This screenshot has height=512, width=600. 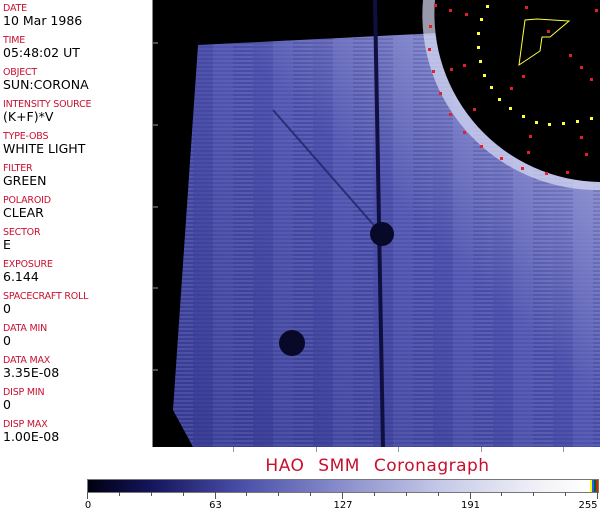 I want to click on metadata-value: 05:48:02 UT, so click(x=41, y=52).